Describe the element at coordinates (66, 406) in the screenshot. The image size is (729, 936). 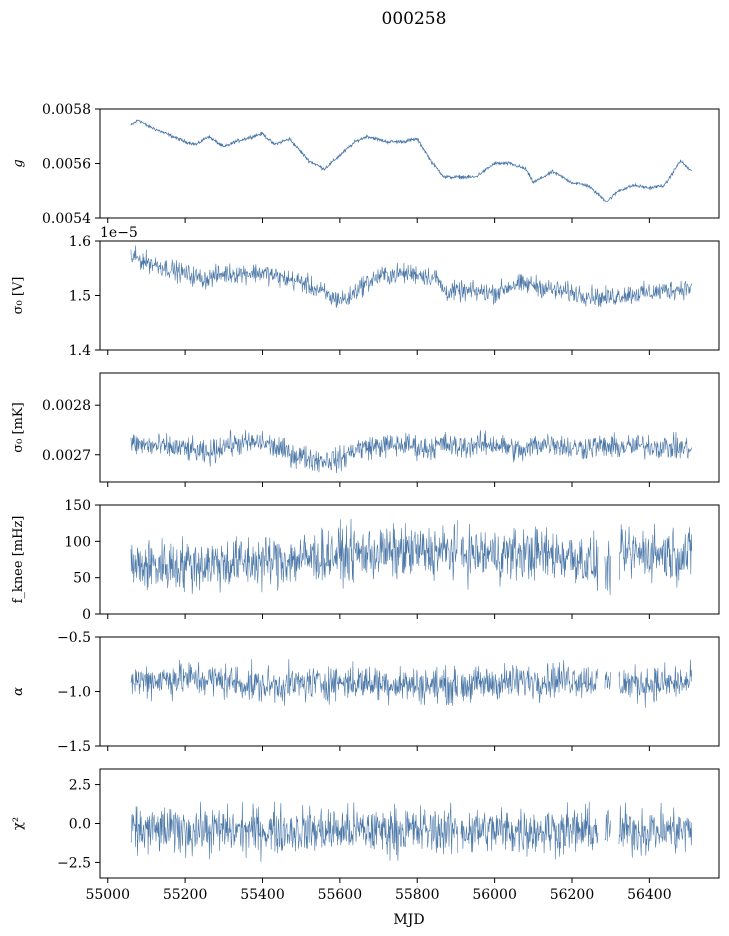
I see `y-tick-label: 0.0028` at that location.